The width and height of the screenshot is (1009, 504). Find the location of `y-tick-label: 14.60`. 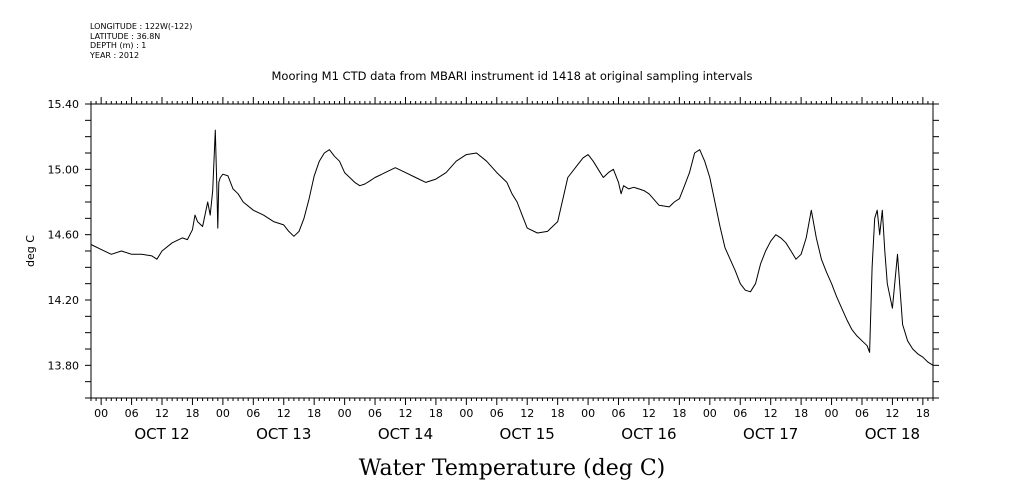

y-tick-label: 14.60 is located at coordinates (64, 235).